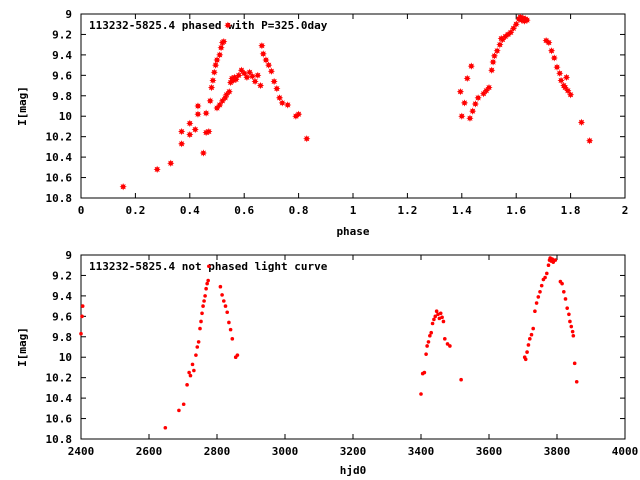 This screenshot has width=640, height=480. Describe the element at coordinates (59, 137) in the screenshot. I see `y-tick-label: 10.2` at that location.